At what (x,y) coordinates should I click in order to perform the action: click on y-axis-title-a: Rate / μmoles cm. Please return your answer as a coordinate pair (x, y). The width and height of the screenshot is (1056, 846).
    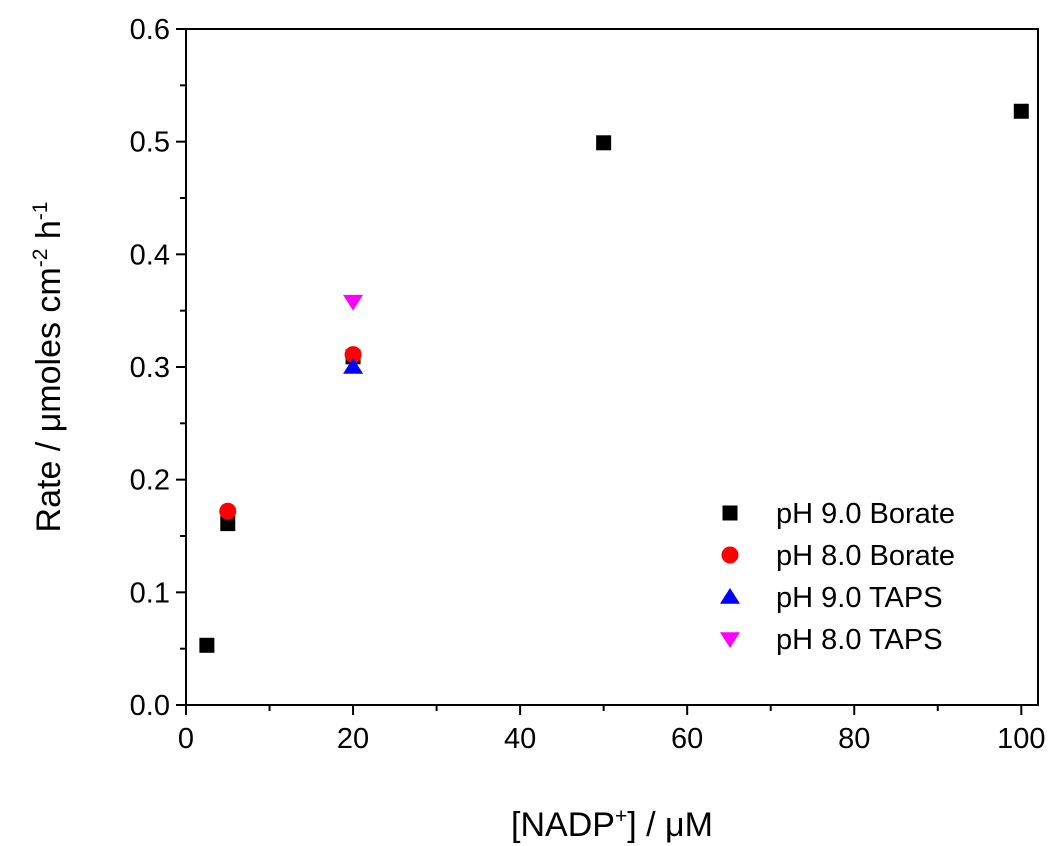
    Looking at the image, I should click on (49, 399).